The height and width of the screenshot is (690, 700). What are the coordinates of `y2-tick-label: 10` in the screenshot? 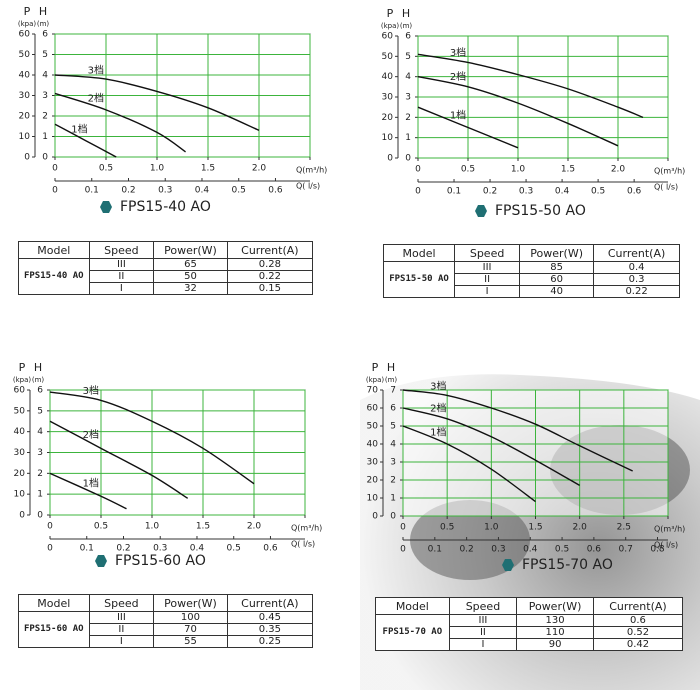 It's located at (20, 495).